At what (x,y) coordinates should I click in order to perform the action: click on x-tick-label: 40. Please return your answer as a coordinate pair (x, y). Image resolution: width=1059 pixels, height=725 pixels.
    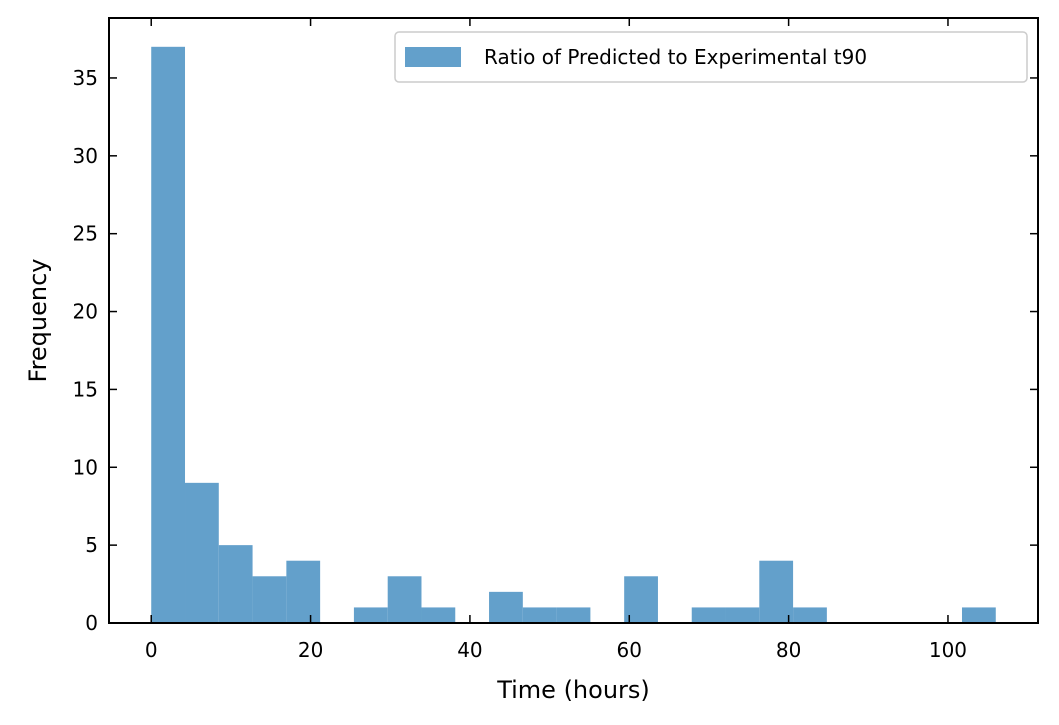
    Looking at the image, I should click on (469, 650).